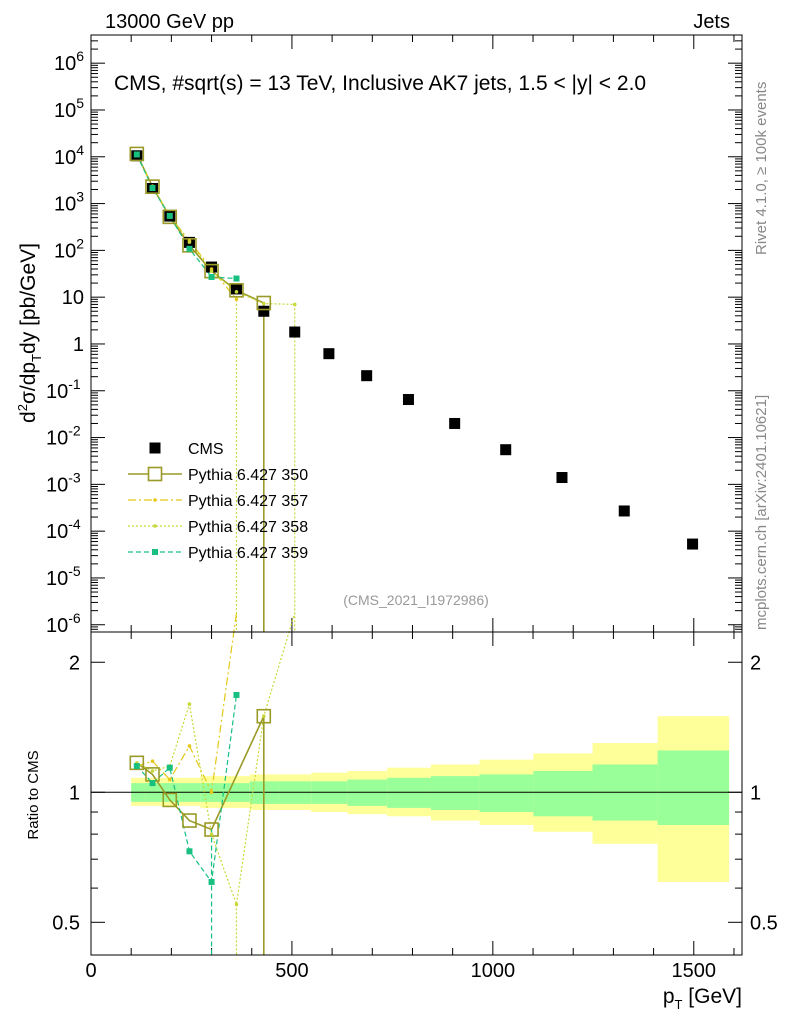 Image resolution: width=786 pixels, height=1024 pixels. I want to click on legend-label: Pythia 6.427 350, so click(248, 475).